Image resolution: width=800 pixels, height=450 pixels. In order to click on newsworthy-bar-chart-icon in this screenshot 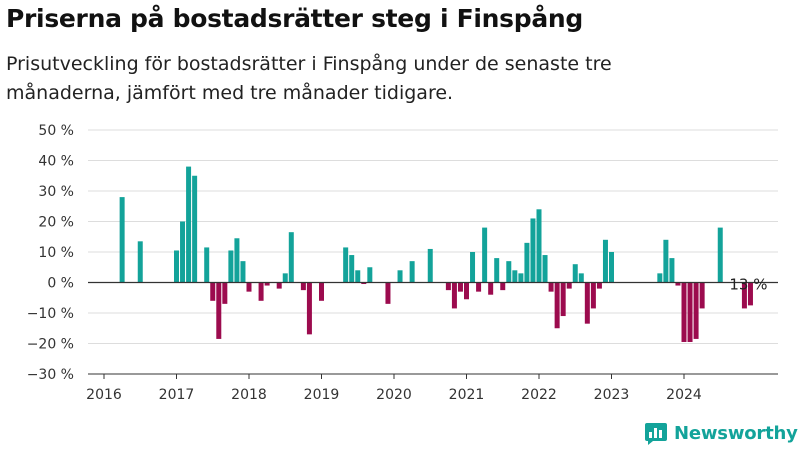, I will do `click(656, 434)`.